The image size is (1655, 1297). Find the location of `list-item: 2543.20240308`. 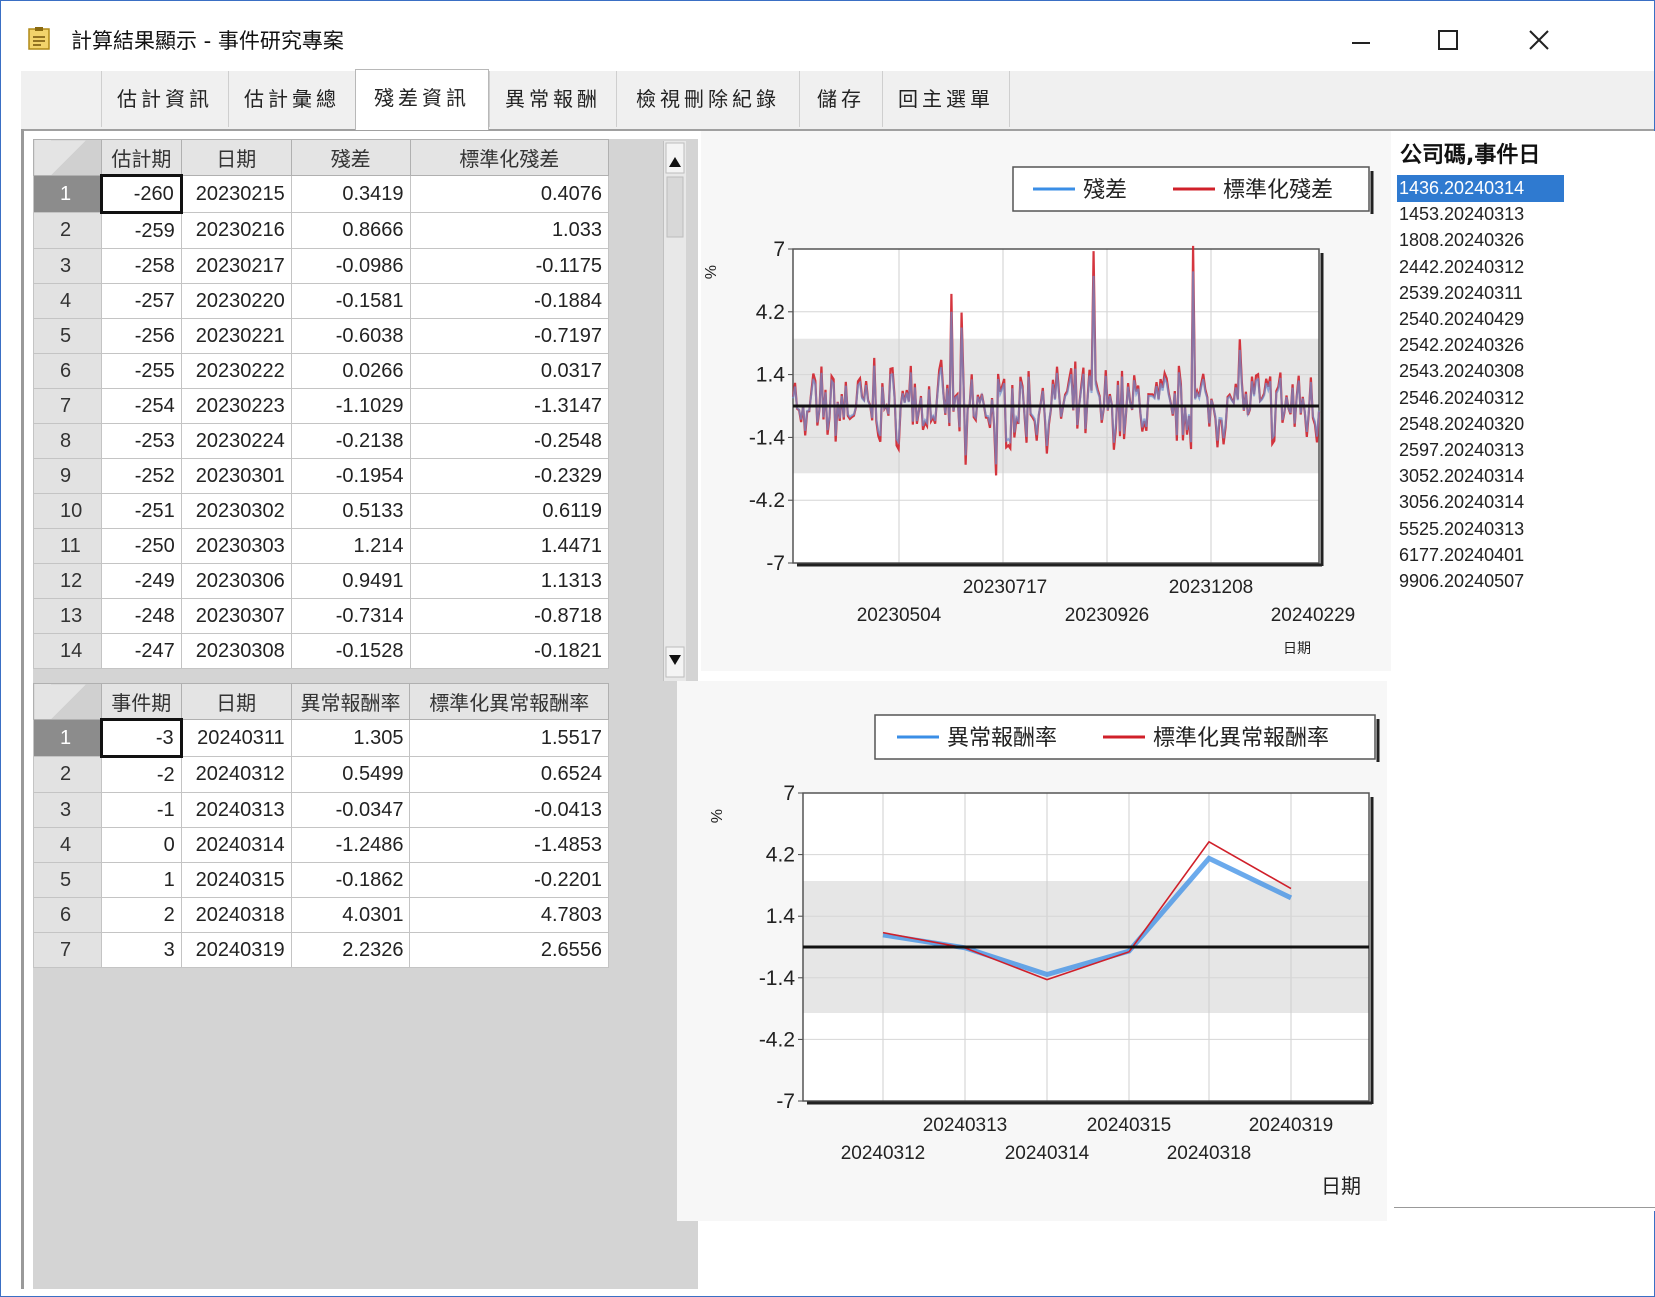

list-item: 2543.20240308 is located at coordinates (1462, 371).